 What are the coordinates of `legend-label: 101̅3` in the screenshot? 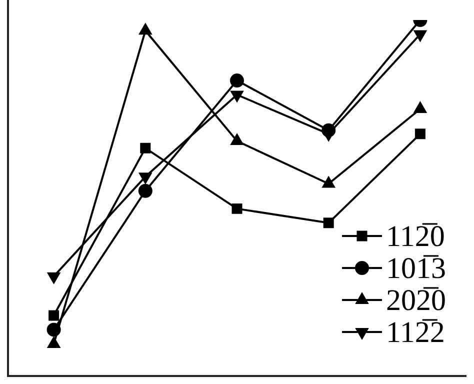 It's located at (416, 268).